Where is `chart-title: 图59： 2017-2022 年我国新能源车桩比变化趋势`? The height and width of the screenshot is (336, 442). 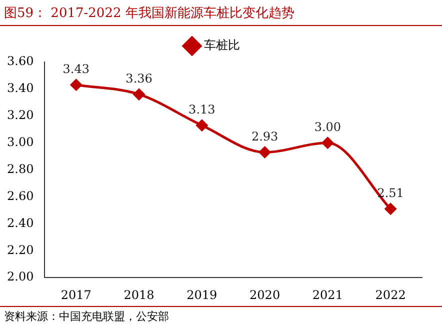 chart-title: 图59： 2017-2022 年我国新能源车桩比变化趋势 is located at coordinates (221, 13).